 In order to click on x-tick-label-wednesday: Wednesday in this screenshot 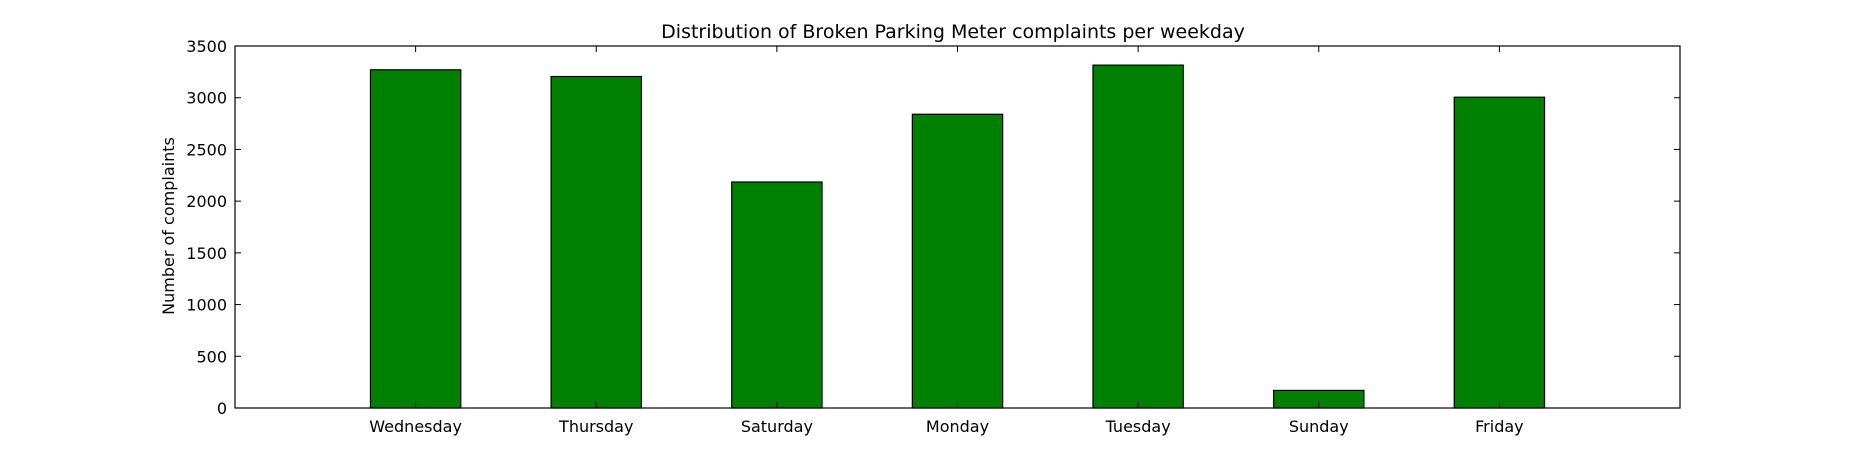, I will do `click(415, 426)`.